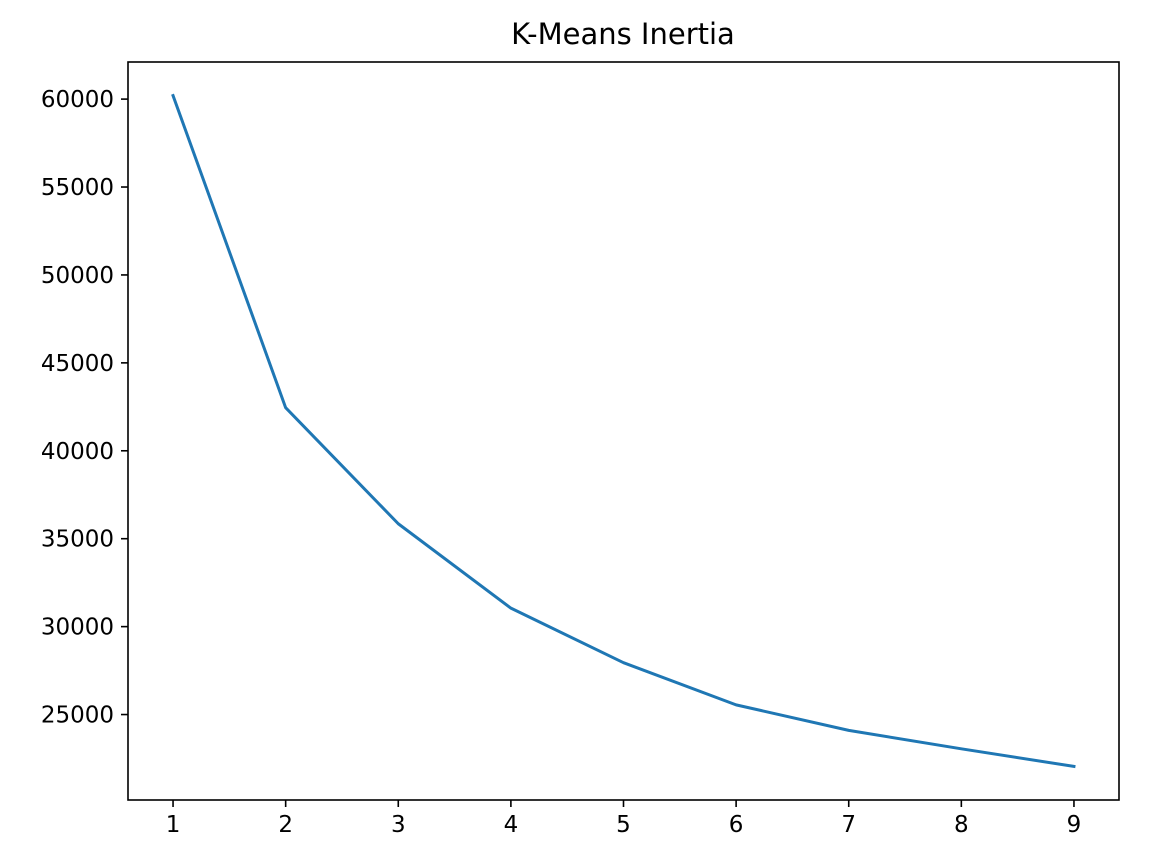  Describe the element at coordinates (77, 100) in the screenshot. I see `y-tick-label: 60000` at that location.